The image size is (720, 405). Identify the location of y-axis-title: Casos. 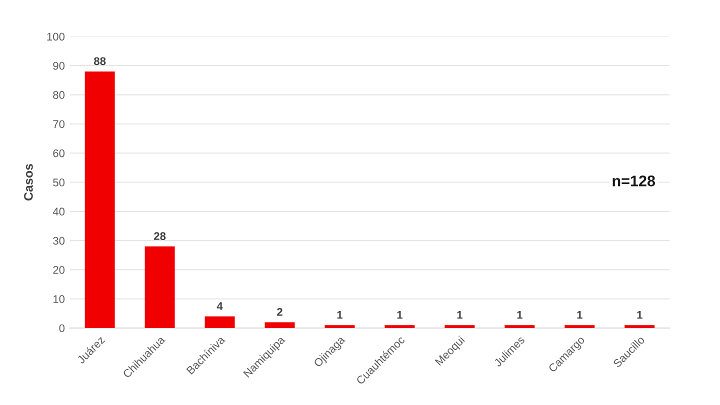
(28, 182).